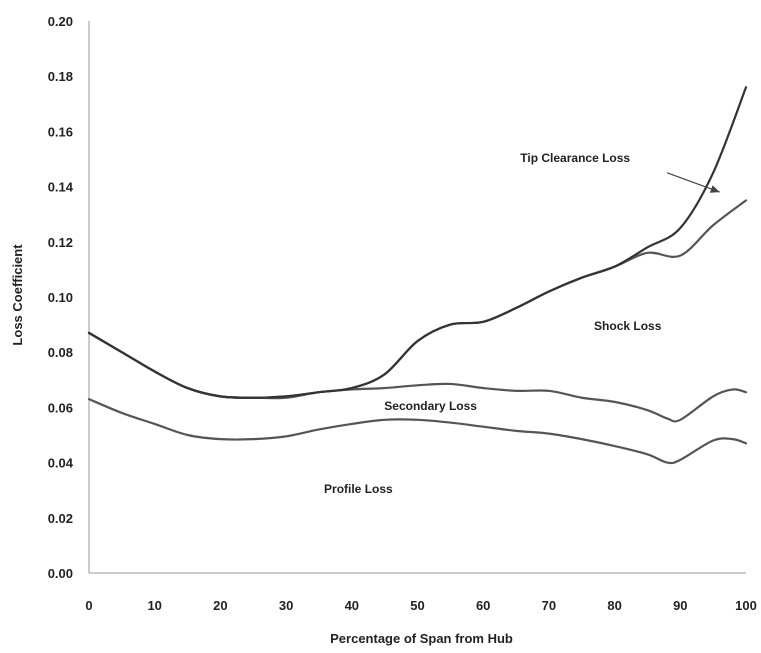 This screenshot has width=761, height=653. Describe the element at coordinates (61, 463) in the screenshot. I see `y-tick-label: 0.04` at that location.